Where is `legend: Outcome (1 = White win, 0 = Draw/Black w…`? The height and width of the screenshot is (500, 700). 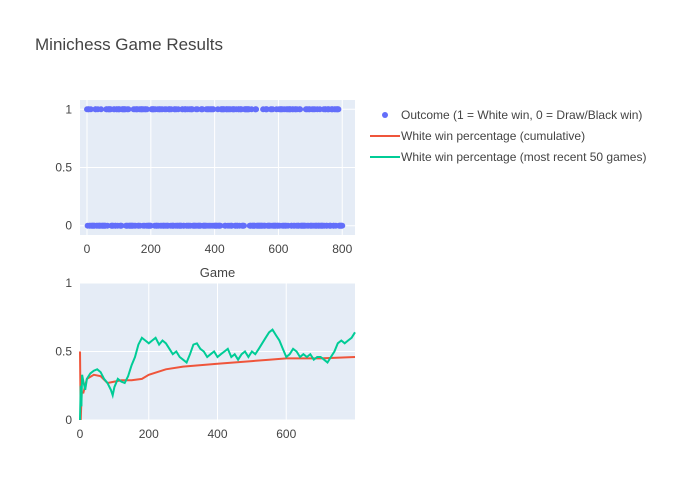
legend: Outcome (1 = White win, 0 = Draw/Black w… is located at coordinates (508, 136).